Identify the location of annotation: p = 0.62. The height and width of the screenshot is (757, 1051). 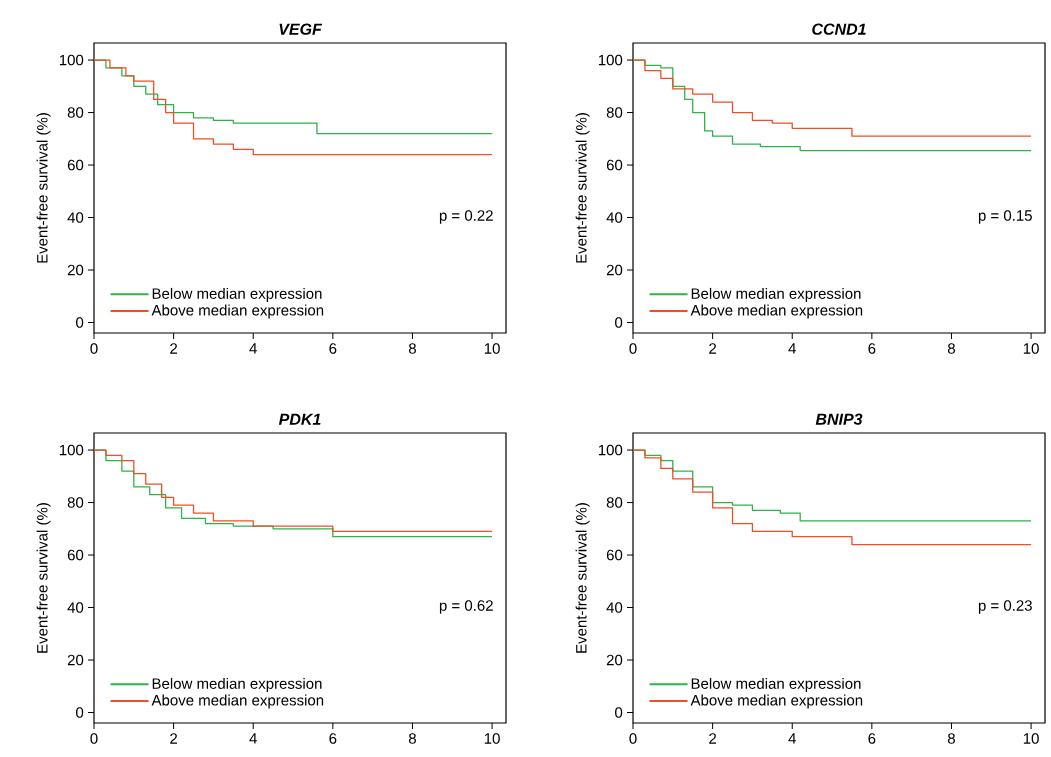
(466, 607).